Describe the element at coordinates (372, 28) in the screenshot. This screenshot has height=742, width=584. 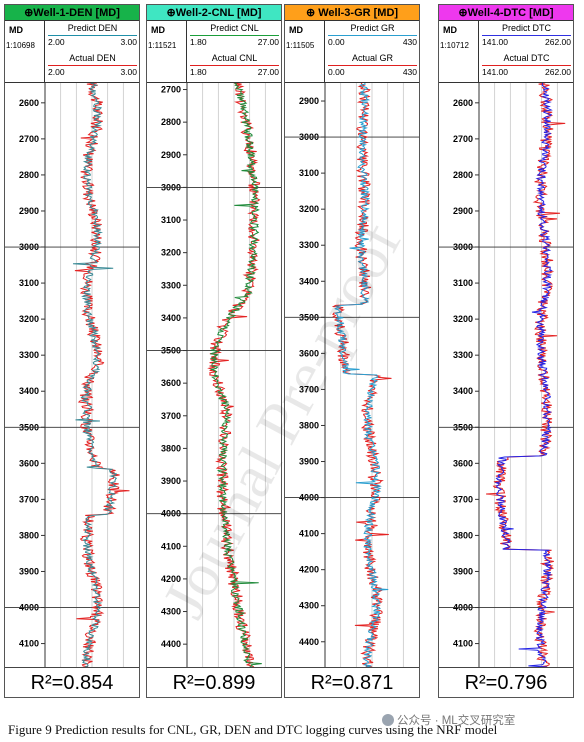
I see `channel-name: Predict GR` at that location.